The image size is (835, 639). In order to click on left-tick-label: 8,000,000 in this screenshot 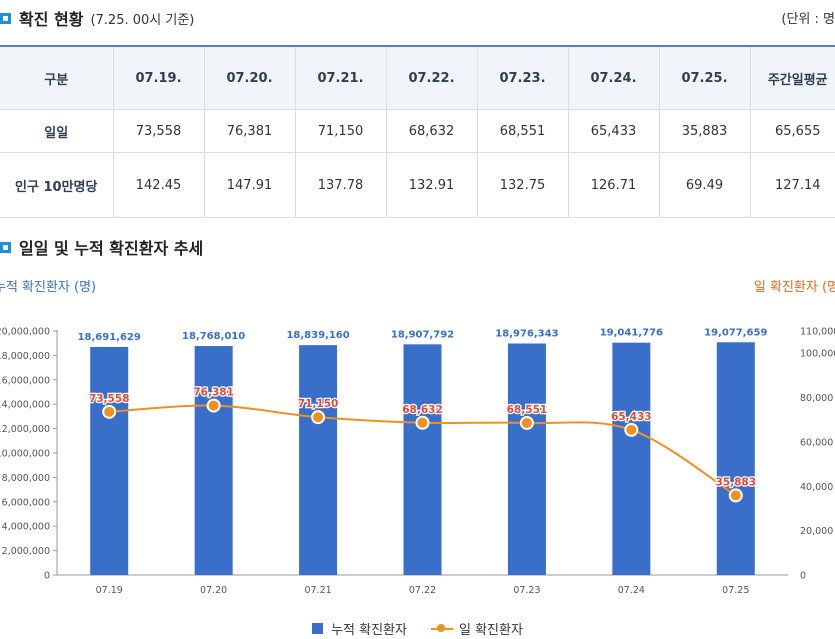, I will do `click(26, 478)`.